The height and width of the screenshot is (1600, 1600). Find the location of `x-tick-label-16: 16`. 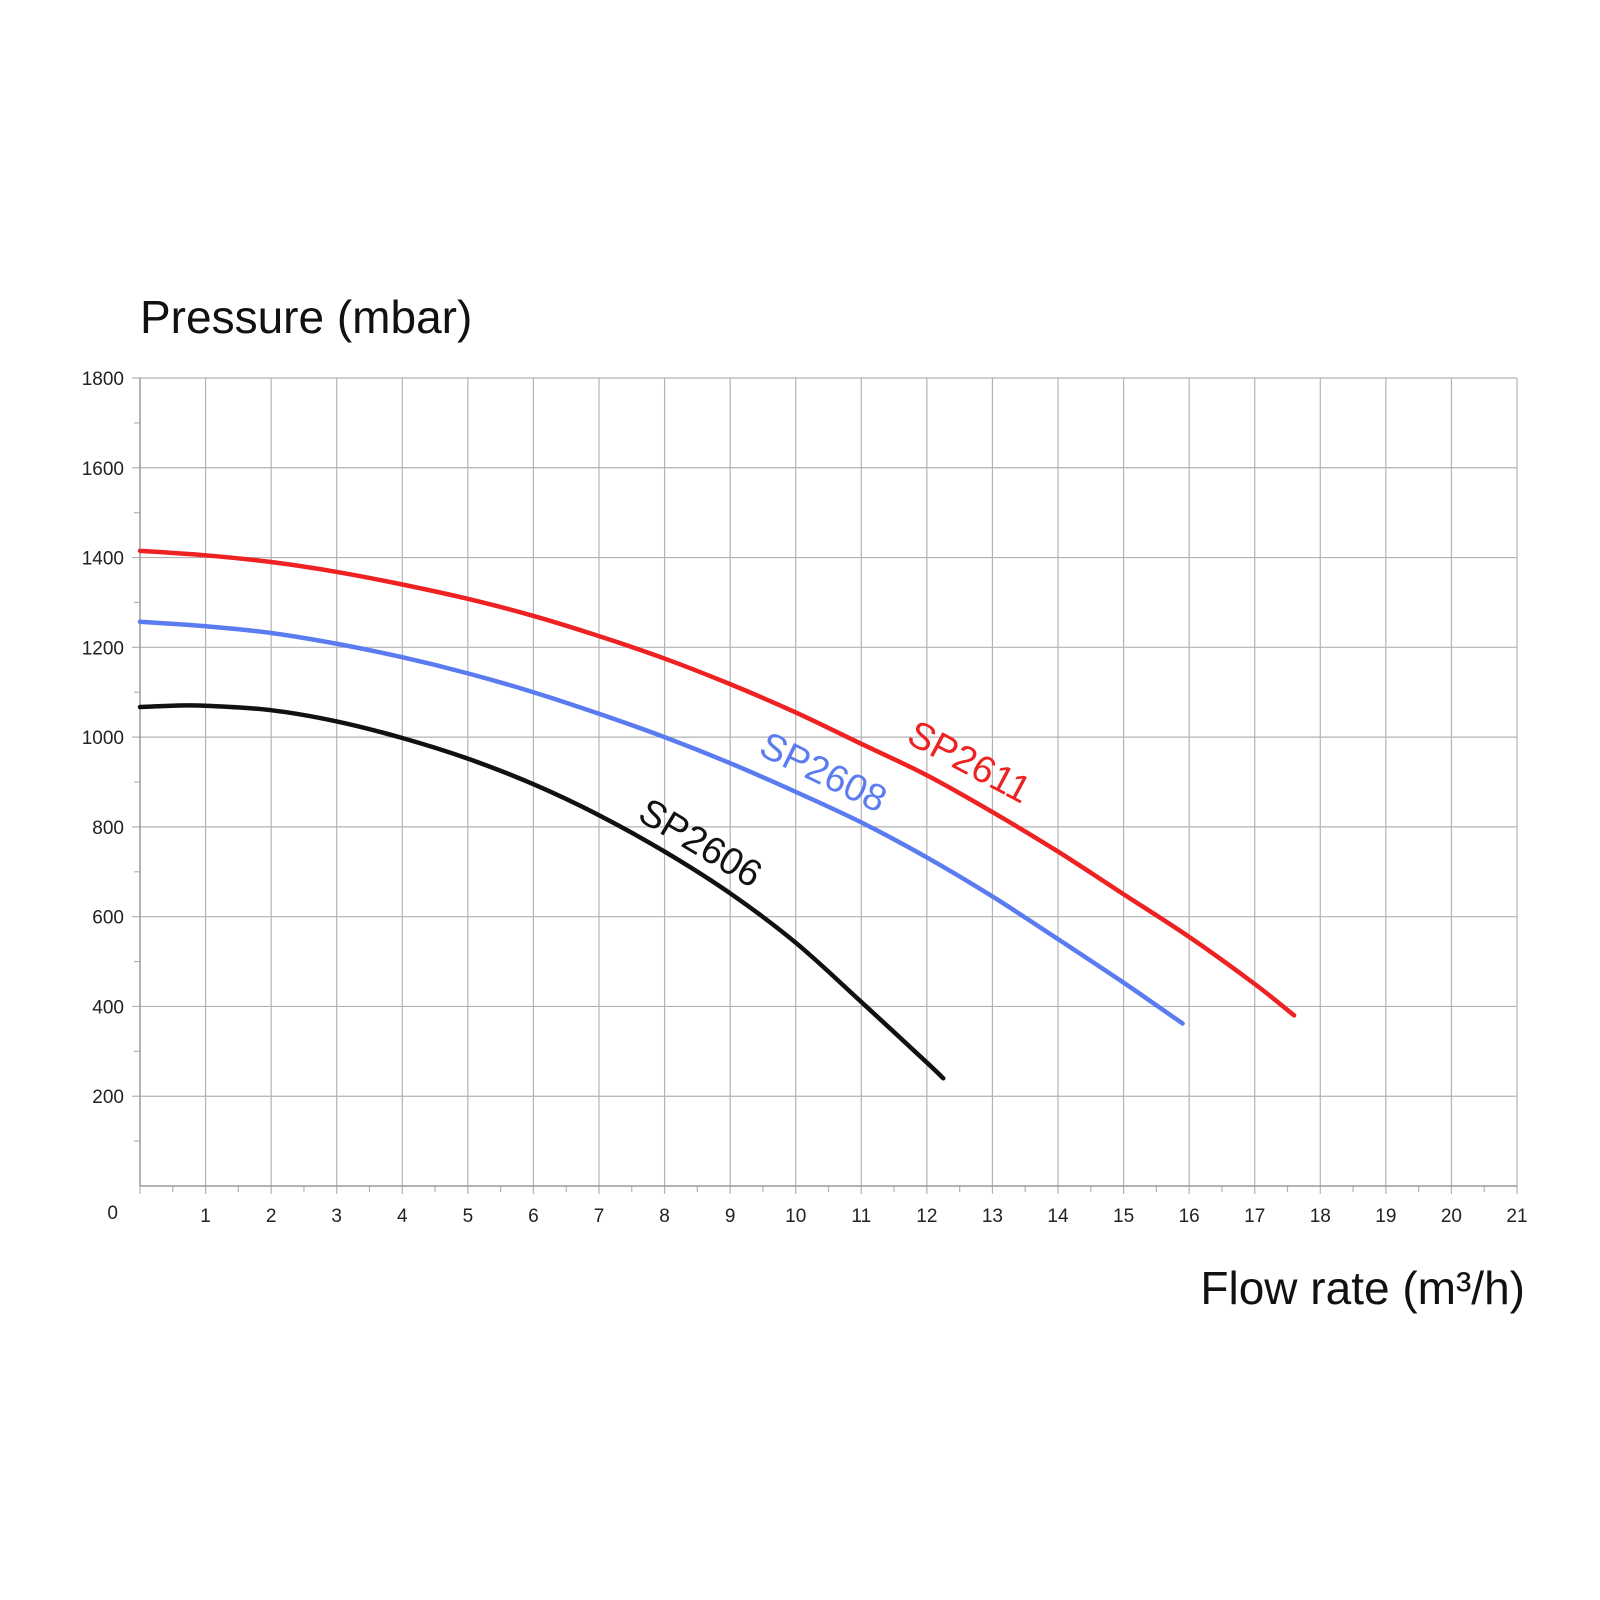

x-tick-label-16: 16 is located at coordinates (1189, 1216).